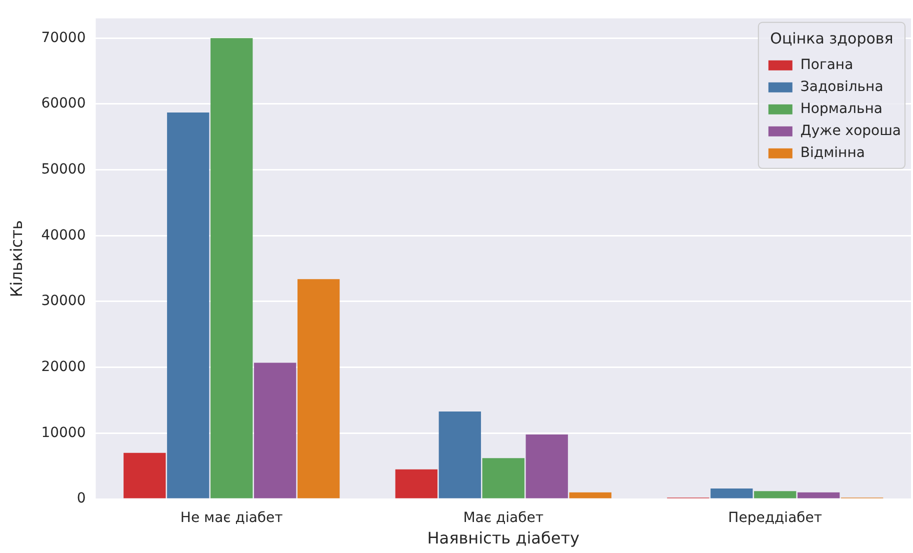 Image resolution: width=913 pixels, height=553 pixels. I want to click on x-tick-label: Переддіабет, so click(775, 518).